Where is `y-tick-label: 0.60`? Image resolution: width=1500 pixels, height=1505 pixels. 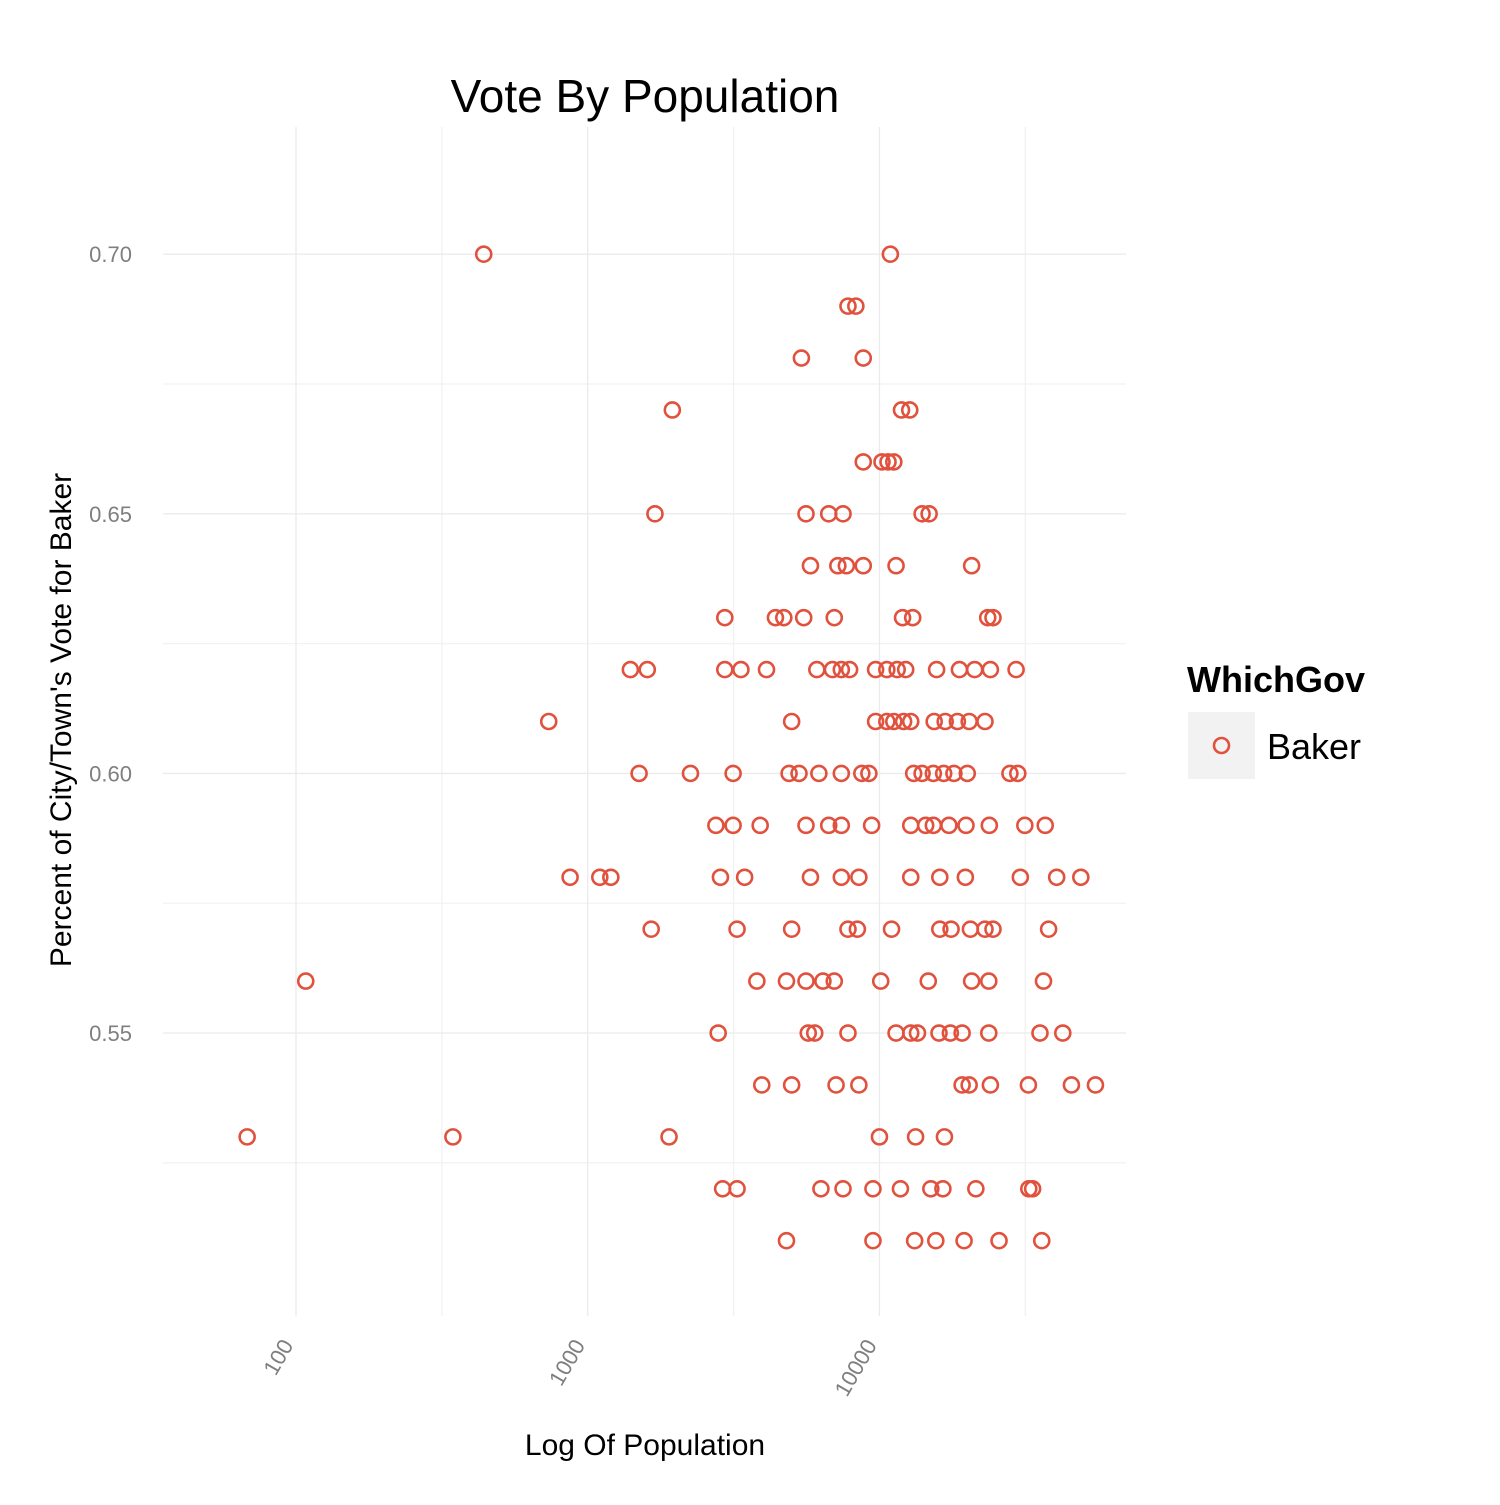
y-tick-label: 0.60 is located at coordinates (110, 773).